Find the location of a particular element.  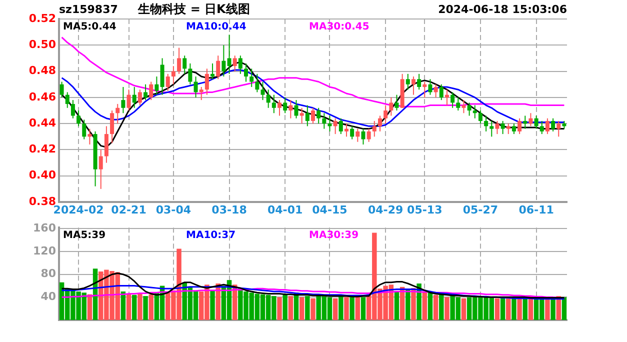

y-tick-label: 0.40 is located at coordinates (42, 175).